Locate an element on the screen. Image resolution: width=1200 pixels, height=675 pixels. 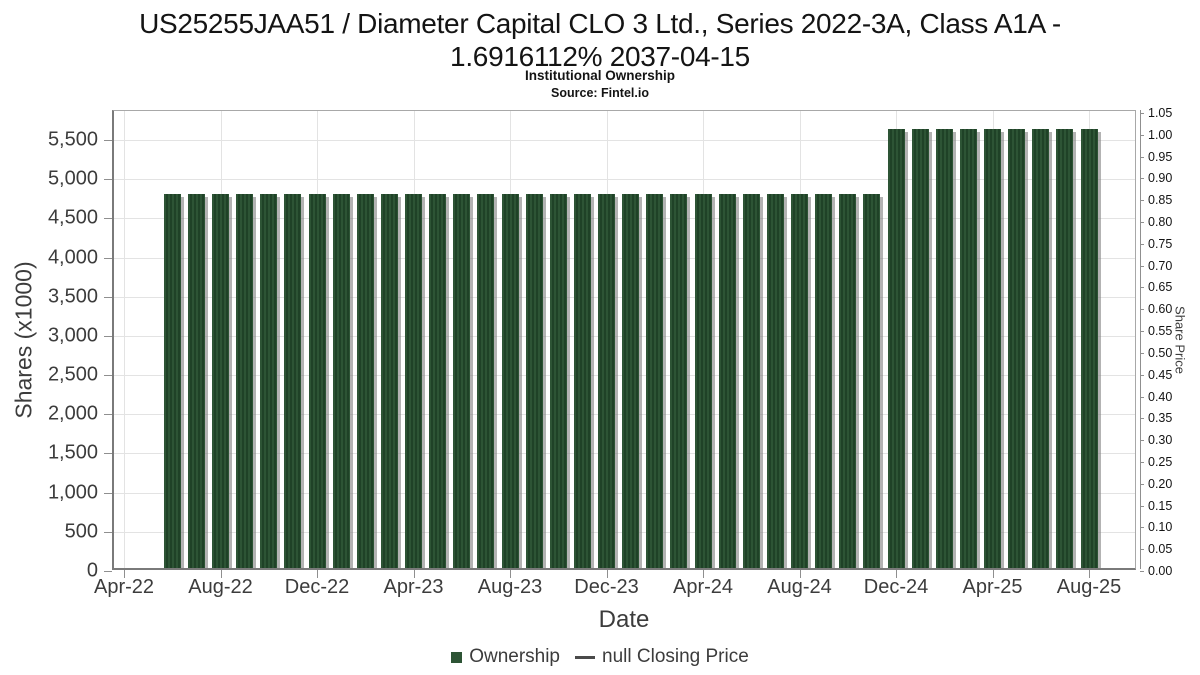
x-axis-tick-label: Apr-24 is located at coordinates (703, 587).